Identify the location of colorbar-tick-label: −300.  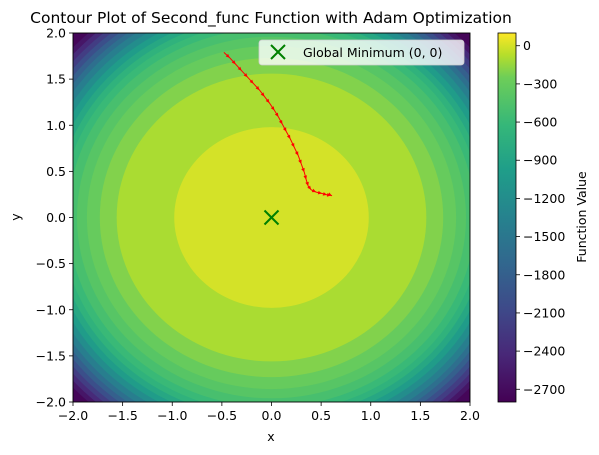
(540, 83).